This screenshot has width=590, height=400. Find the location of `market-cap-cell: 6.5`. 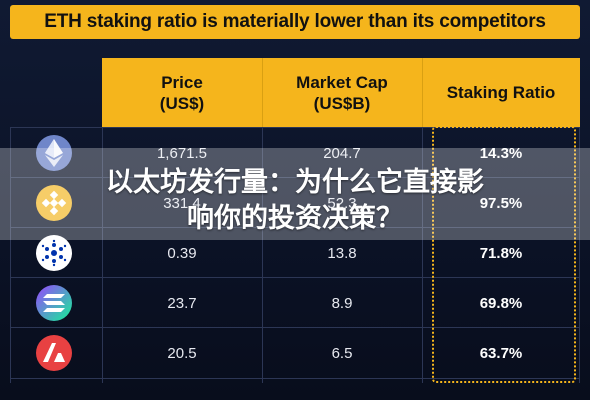

market-cap-cell: 6.5 is located at coordinates (342, 353).